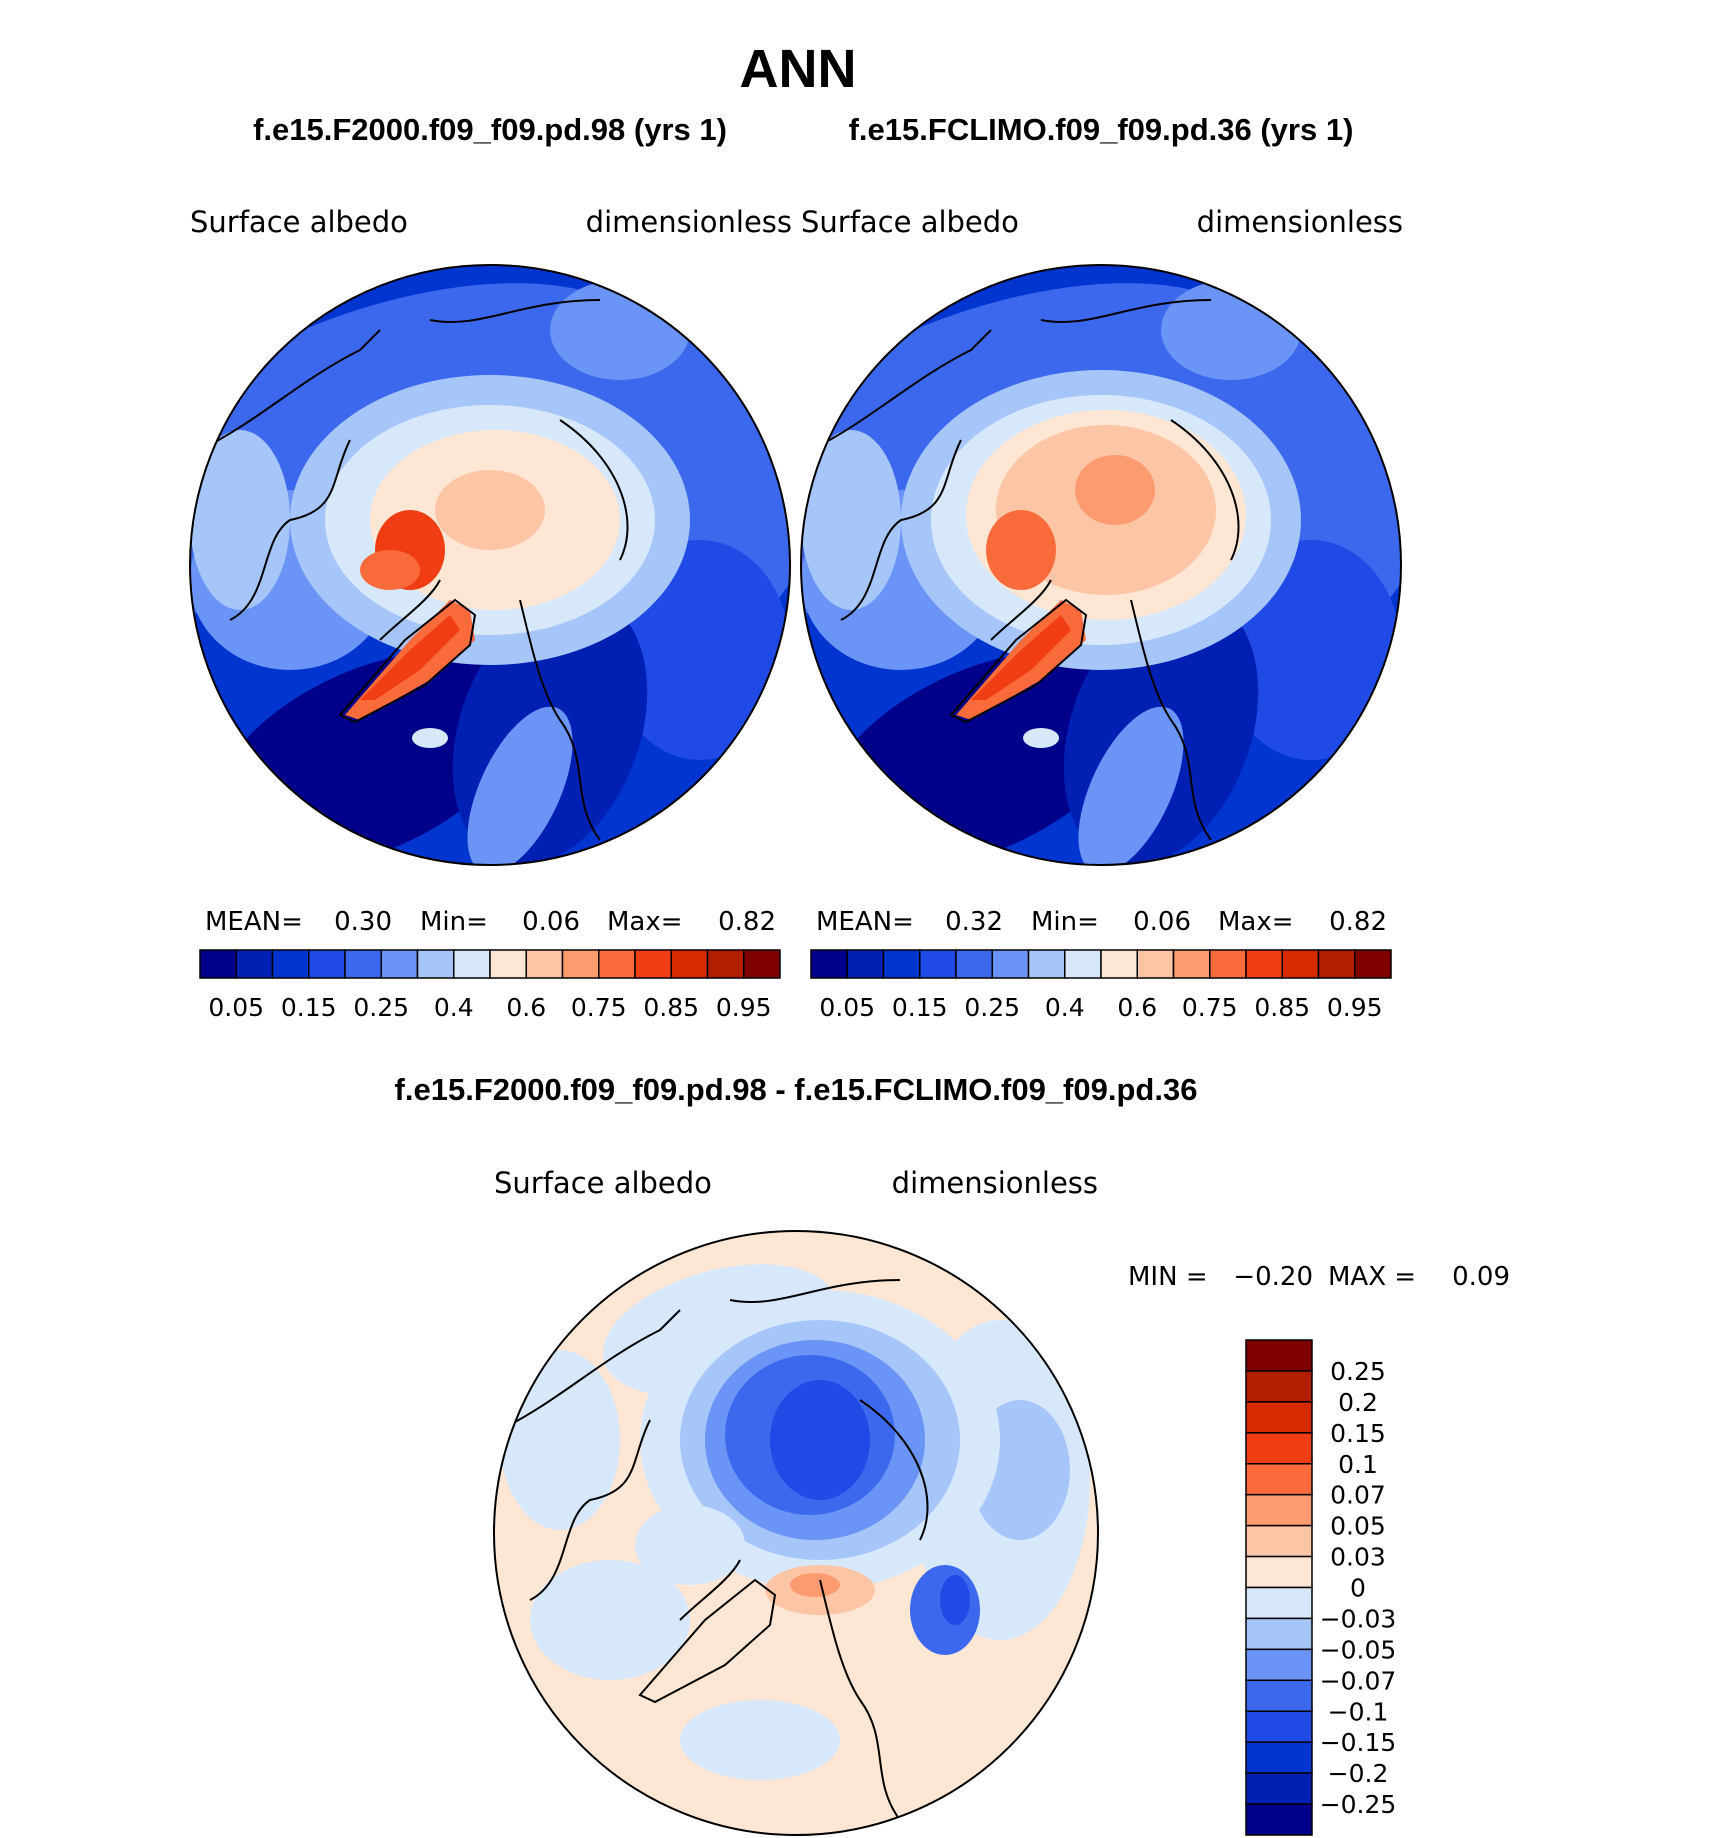 The height and width of the screenshot is (1838, 1710). I want to click on panel-left-colorbar-tick-label: 0.15, so click(309, 1007).